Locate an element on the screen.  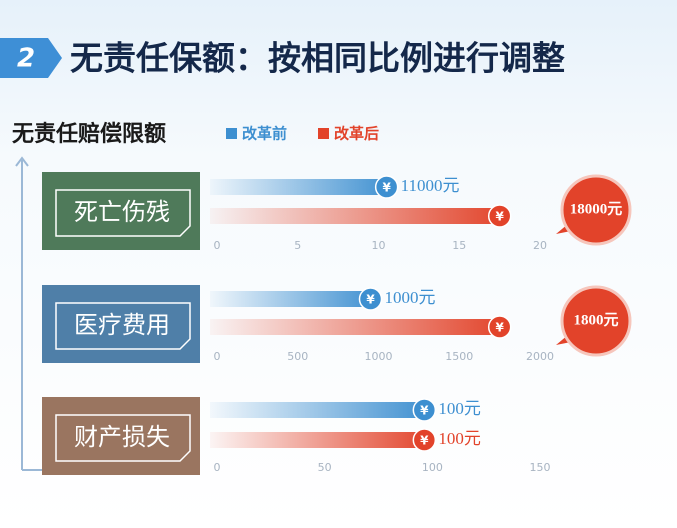
x-tick-label: 1500 is located at coordinates (459, 356).